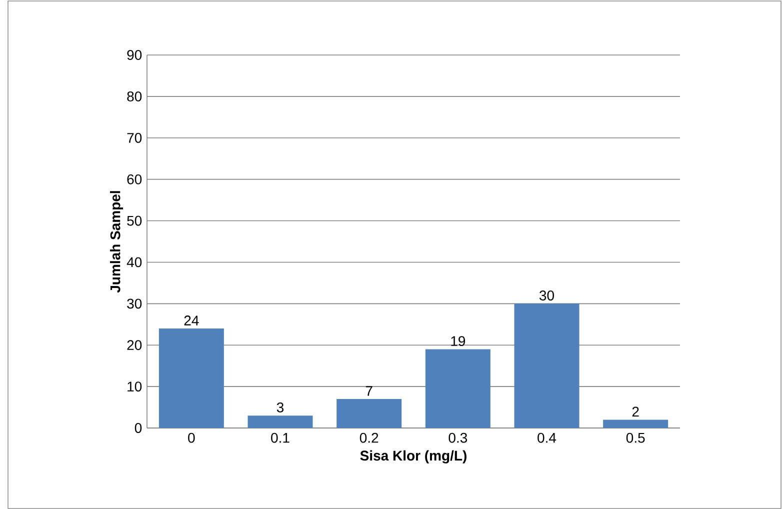 Image resolution: width=782 pixels, height=509 pixels. I want to click on x-tick-label: 0, so click(191, 437).